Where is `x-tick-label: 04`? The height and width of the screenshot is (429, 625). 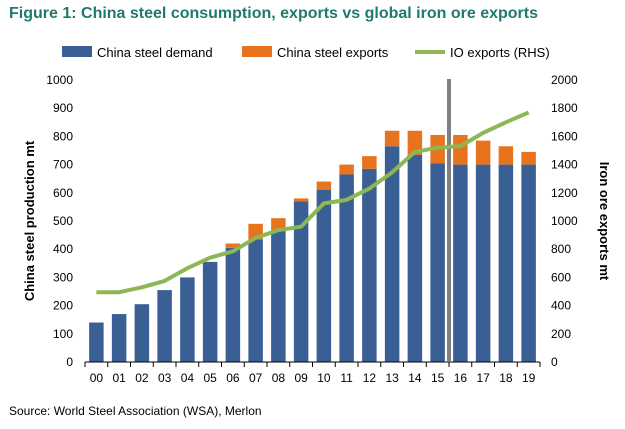 x-tick-label: 04 is located at coordinates (188, 378).